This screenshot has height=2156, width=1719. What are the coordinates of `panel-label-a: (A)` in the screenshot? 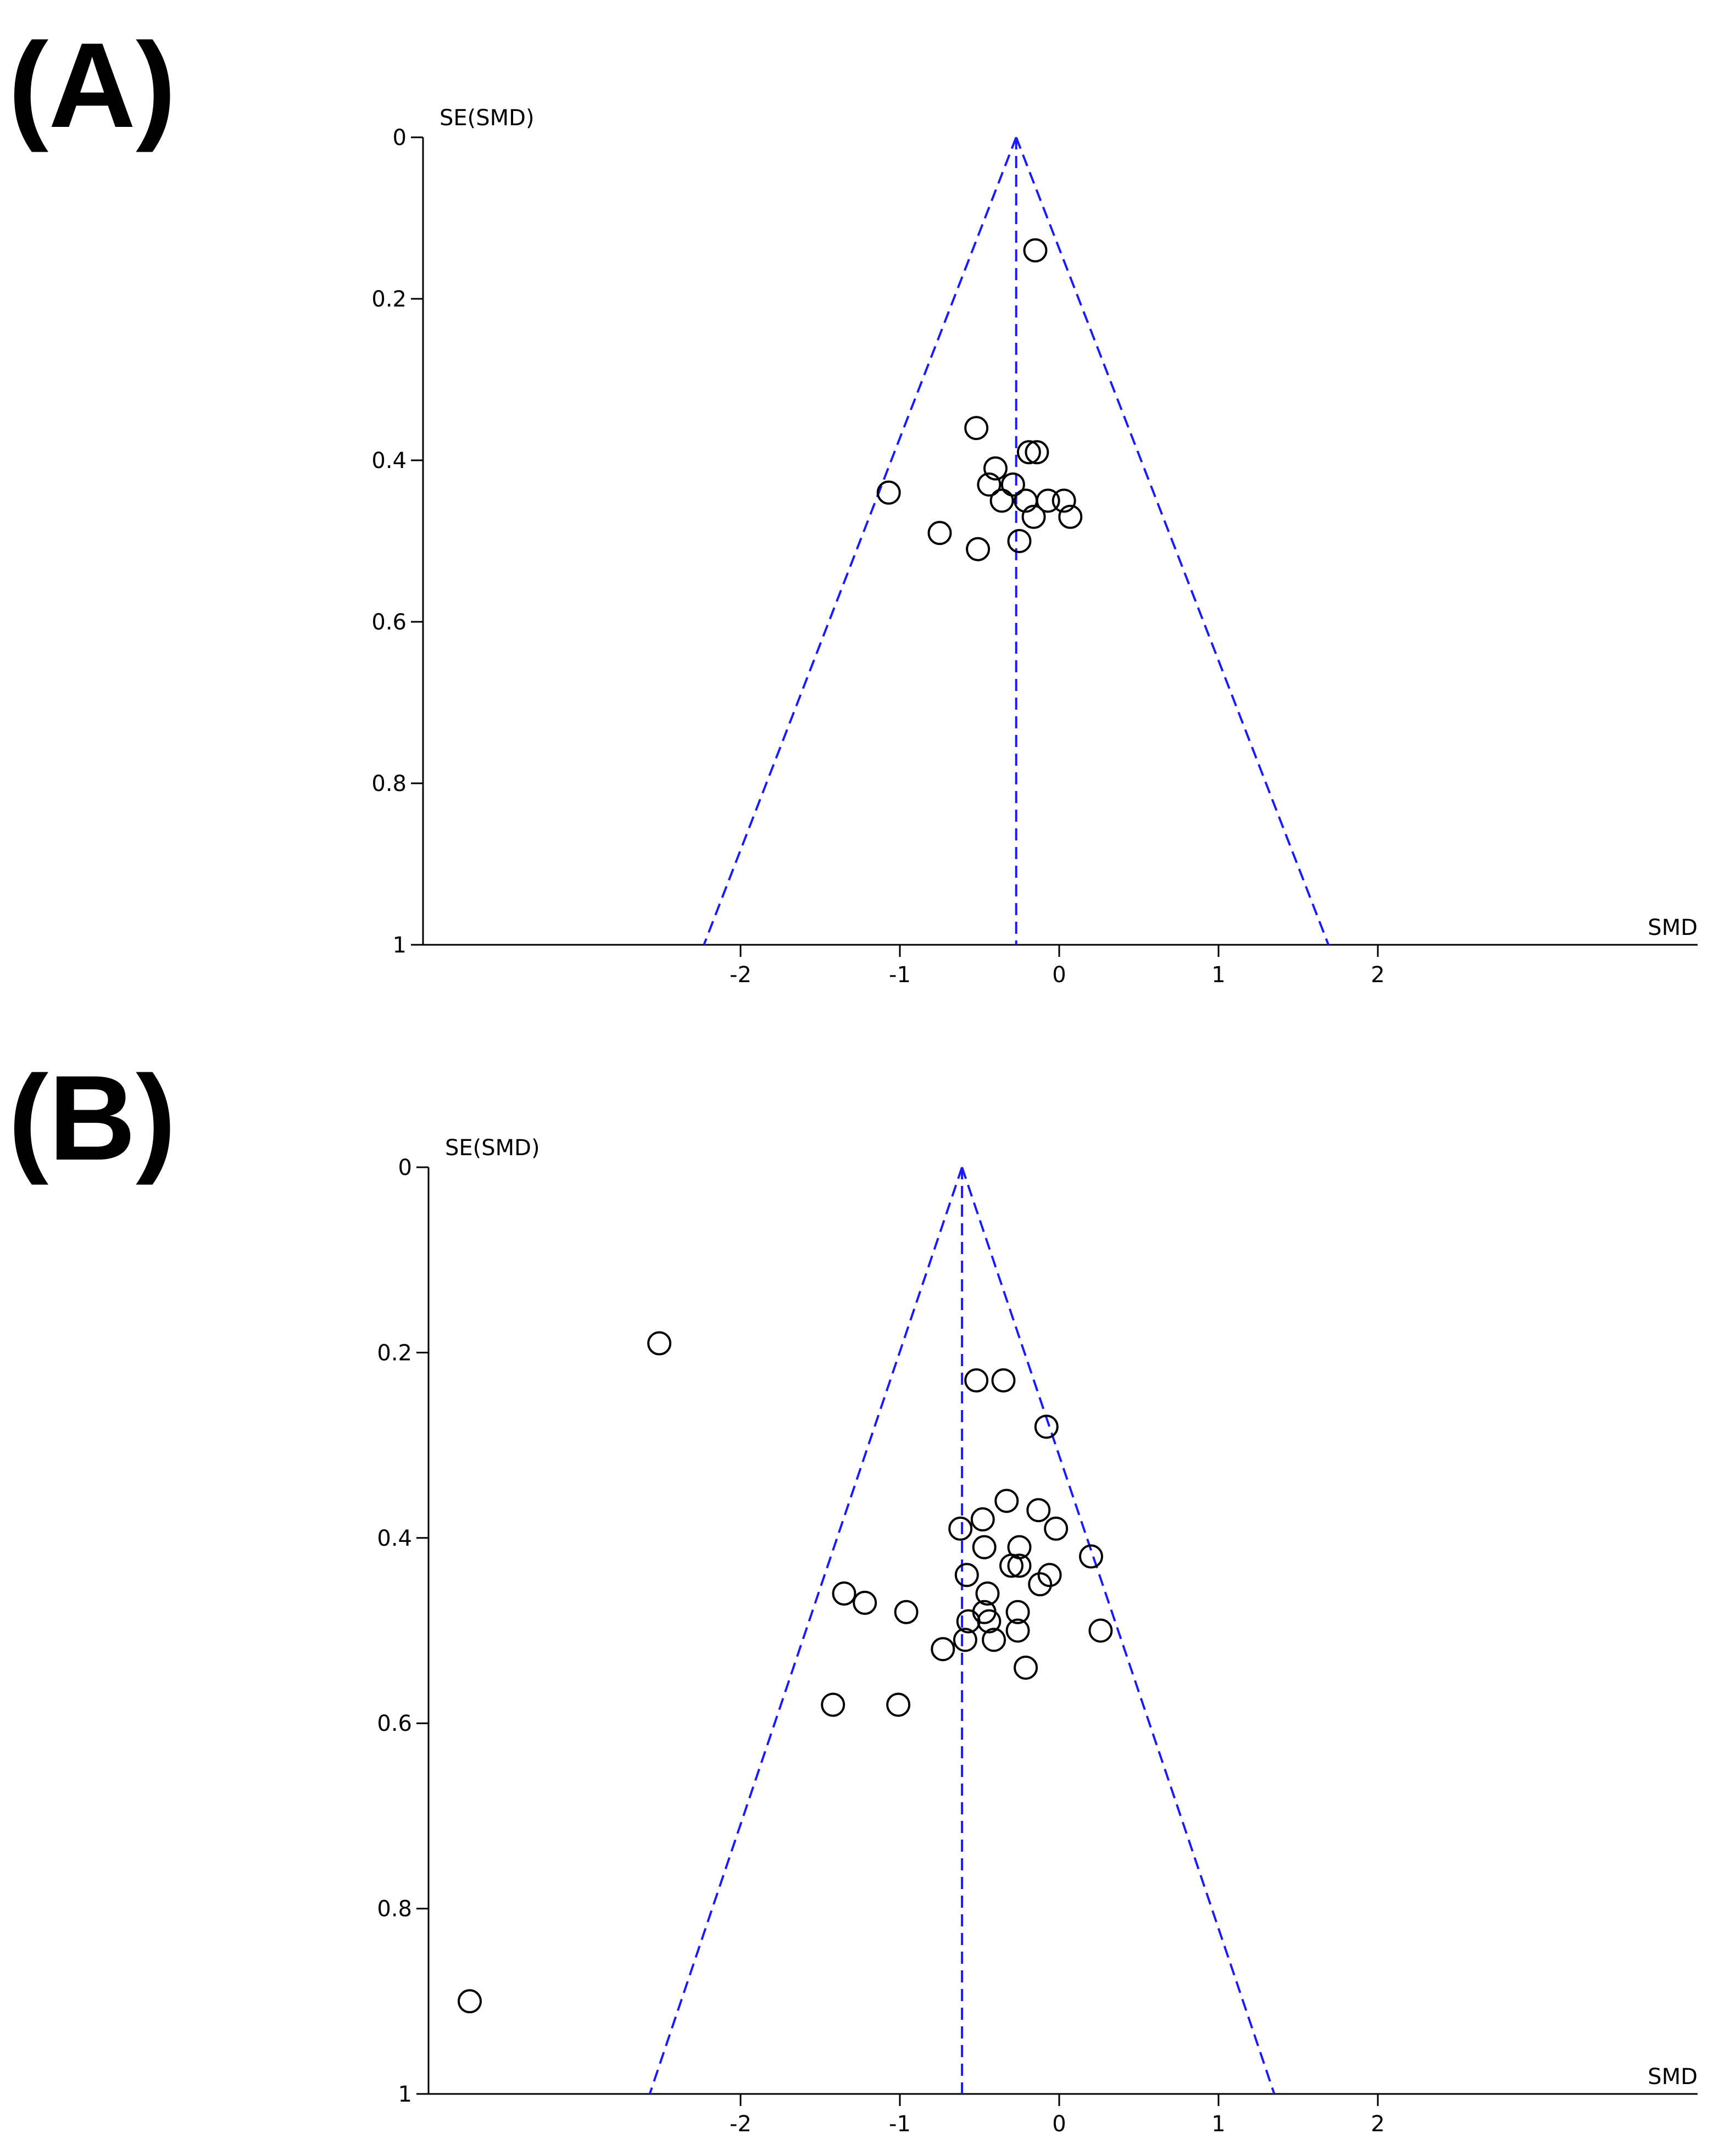 It's located at (92, 85).